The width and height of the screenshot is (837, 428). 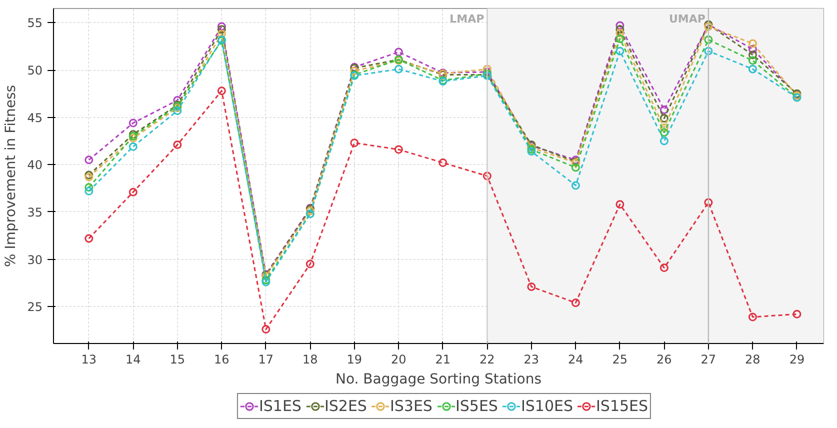 What do you see at coordinates (35, 259) in the screenshot?
I see `y-tick-label: 30` at bounding box center [35, 259].